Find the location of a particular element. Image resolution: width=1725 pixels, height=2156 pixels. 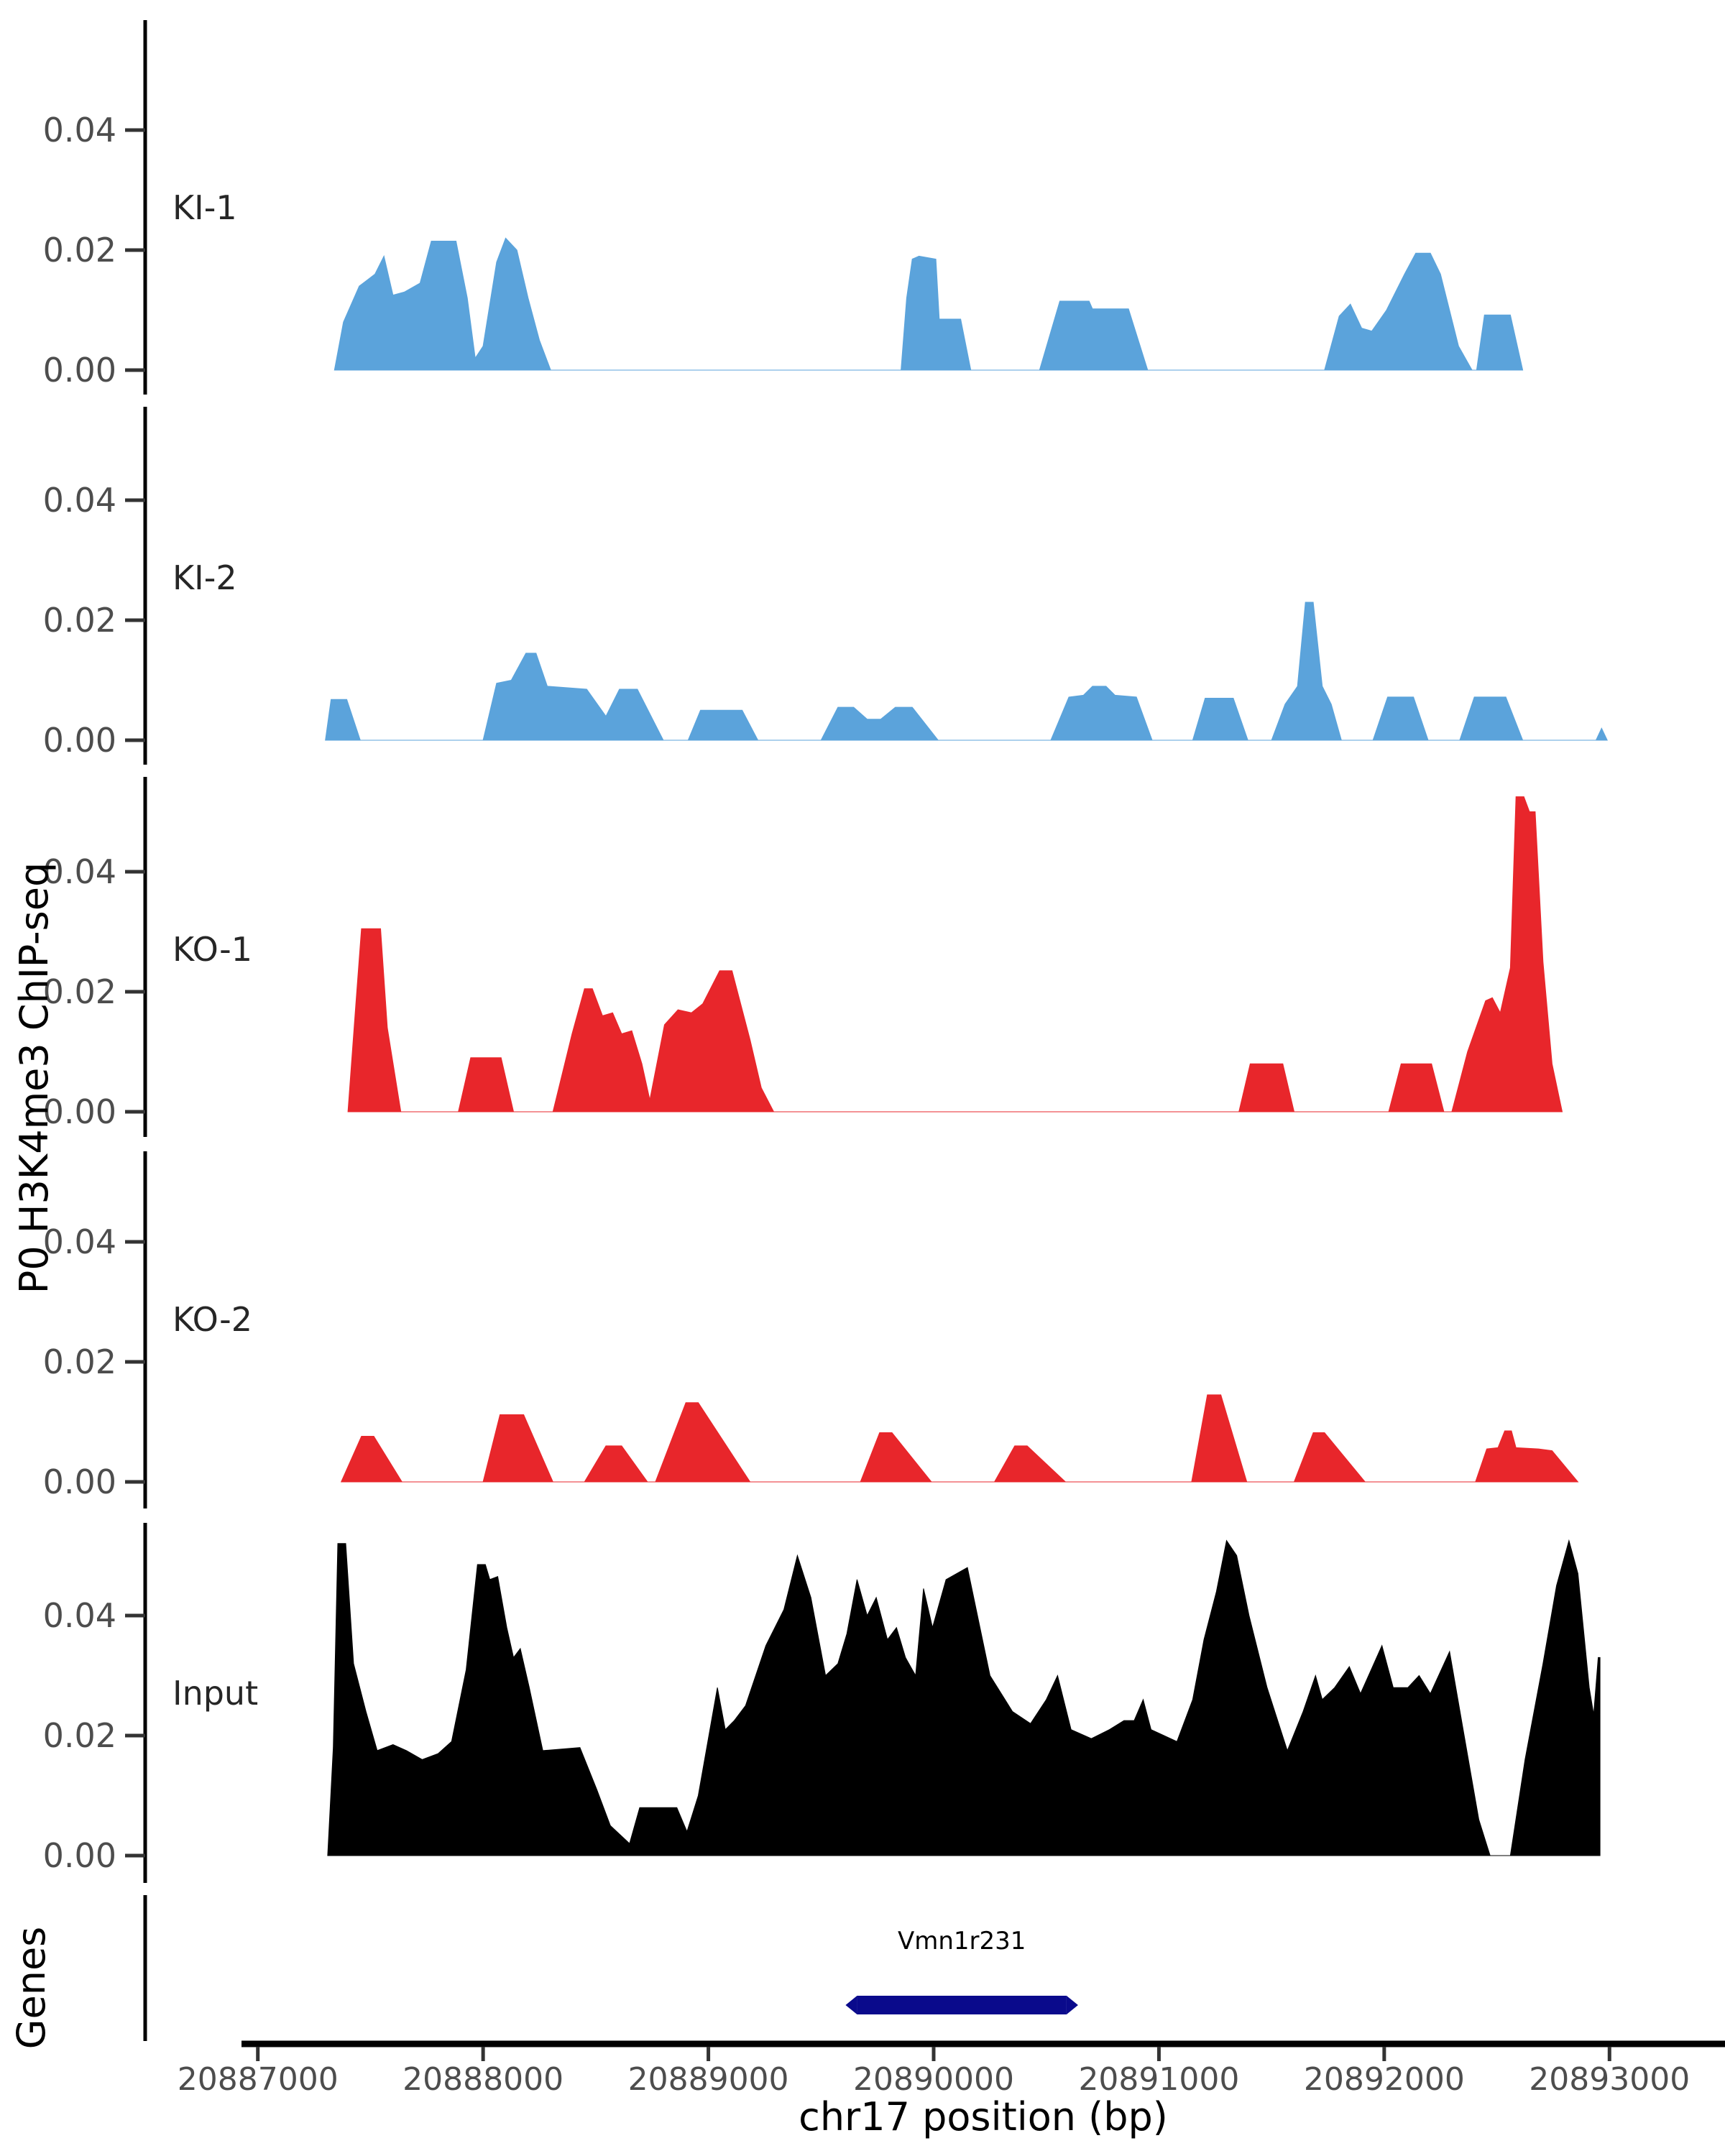

x-tick-label: 20888000 is located at coordinates (483, 2079).